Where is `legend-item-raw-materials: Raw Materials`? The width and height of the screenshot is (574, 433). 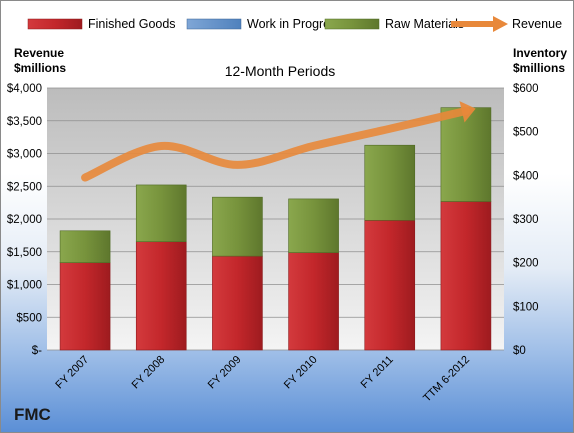
legend-item-raw-materials: Raw Materials is located at coordinates (394, 24).